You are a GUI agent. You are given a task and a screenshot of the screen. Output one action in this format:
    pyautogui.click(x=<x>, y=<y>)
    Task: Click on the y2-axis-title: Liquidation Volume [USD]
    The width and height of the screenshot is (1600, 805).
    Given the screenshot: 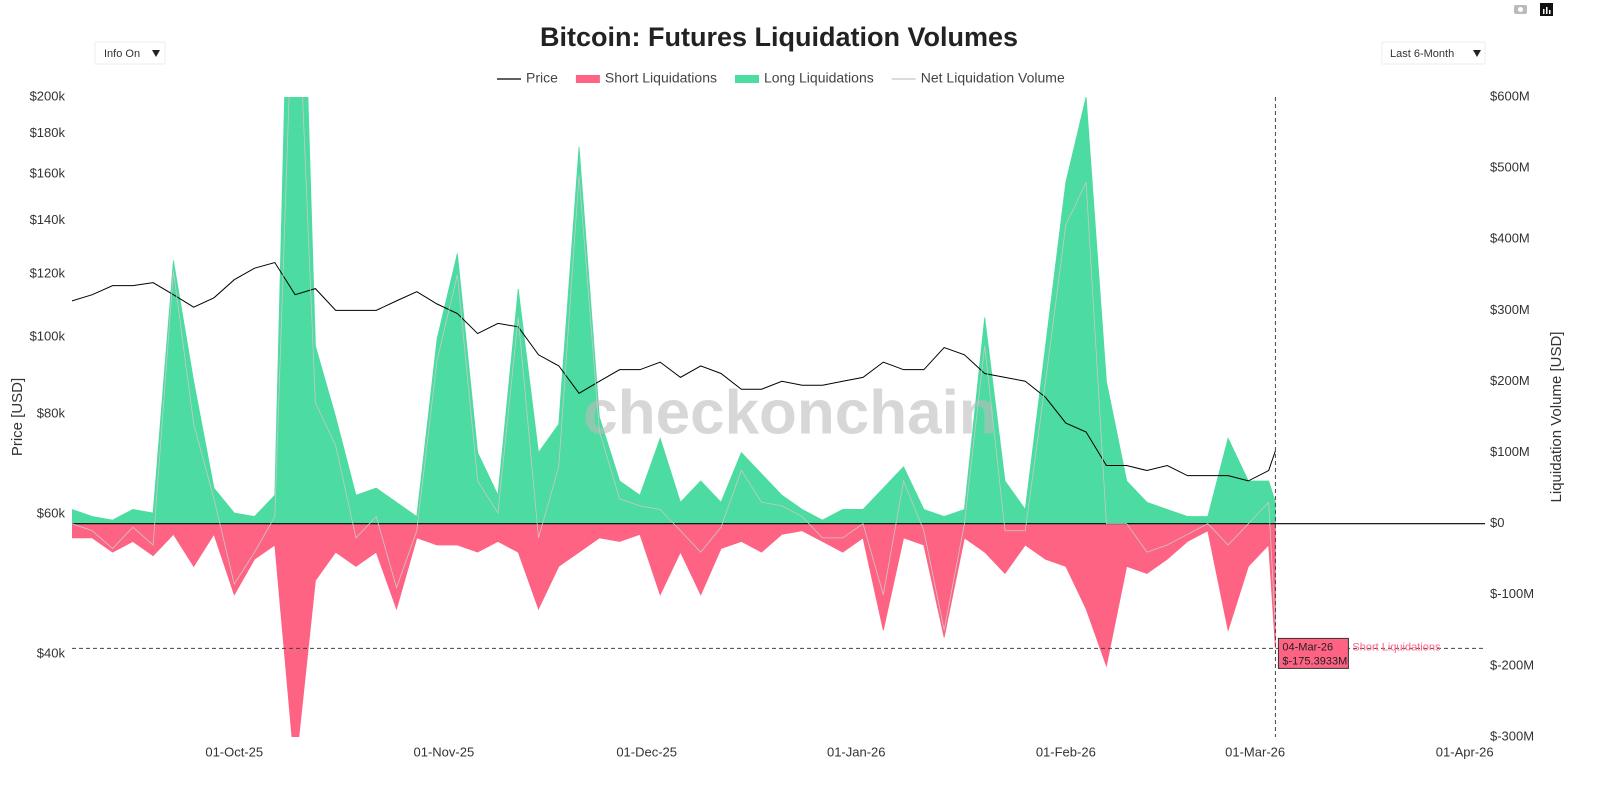 What is the action you would take?
    pyautogui.click(x=1556, y=417)
    